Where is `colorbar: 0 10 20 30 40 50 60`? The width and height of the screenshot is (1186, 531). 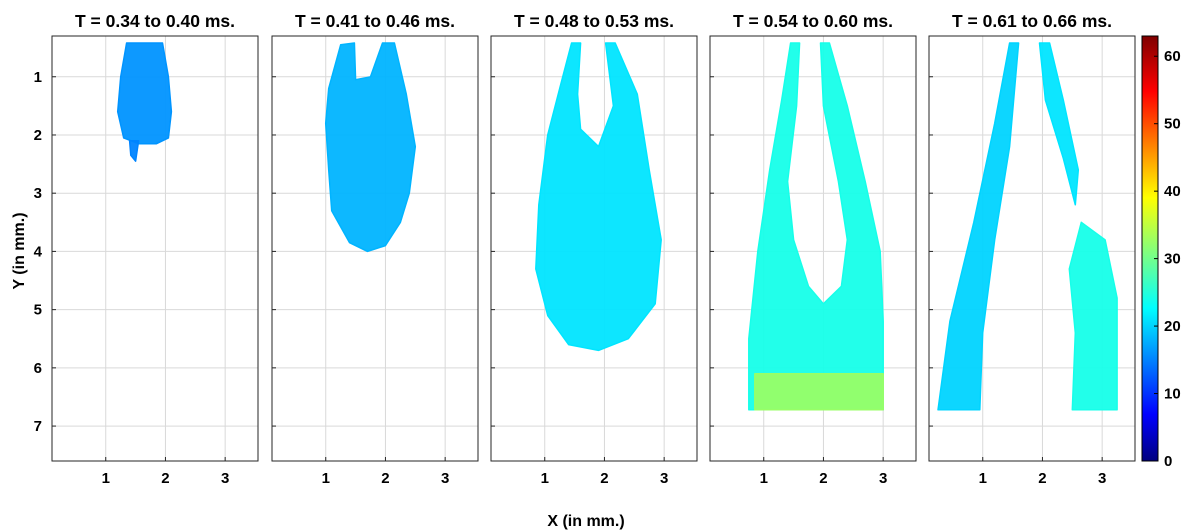 colorbar: 0 10 20 30 40 50 60 is located at coordinates (1161, 252).